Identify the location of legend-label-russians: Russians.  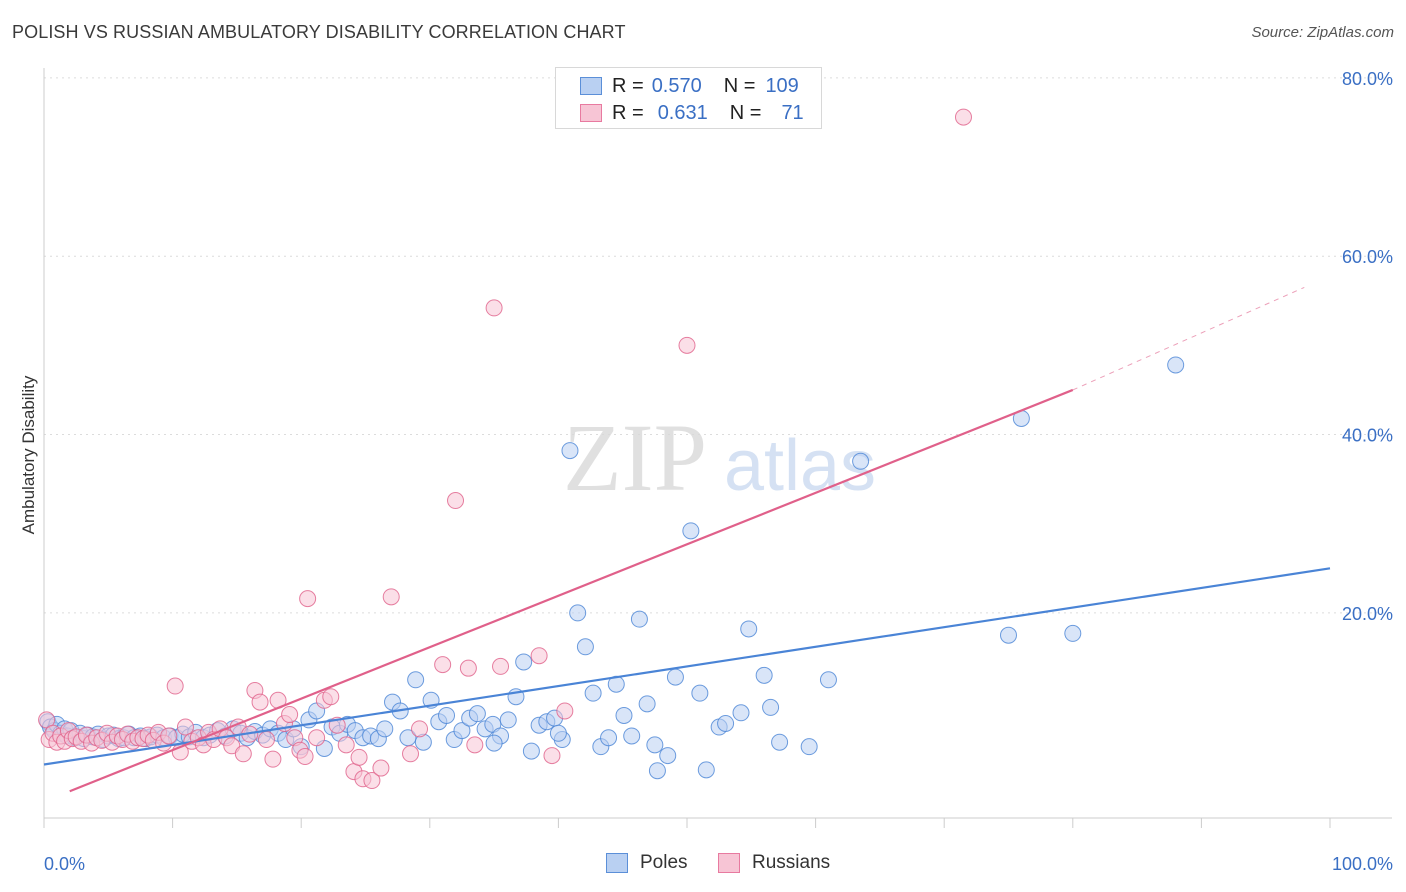
(791, 862).